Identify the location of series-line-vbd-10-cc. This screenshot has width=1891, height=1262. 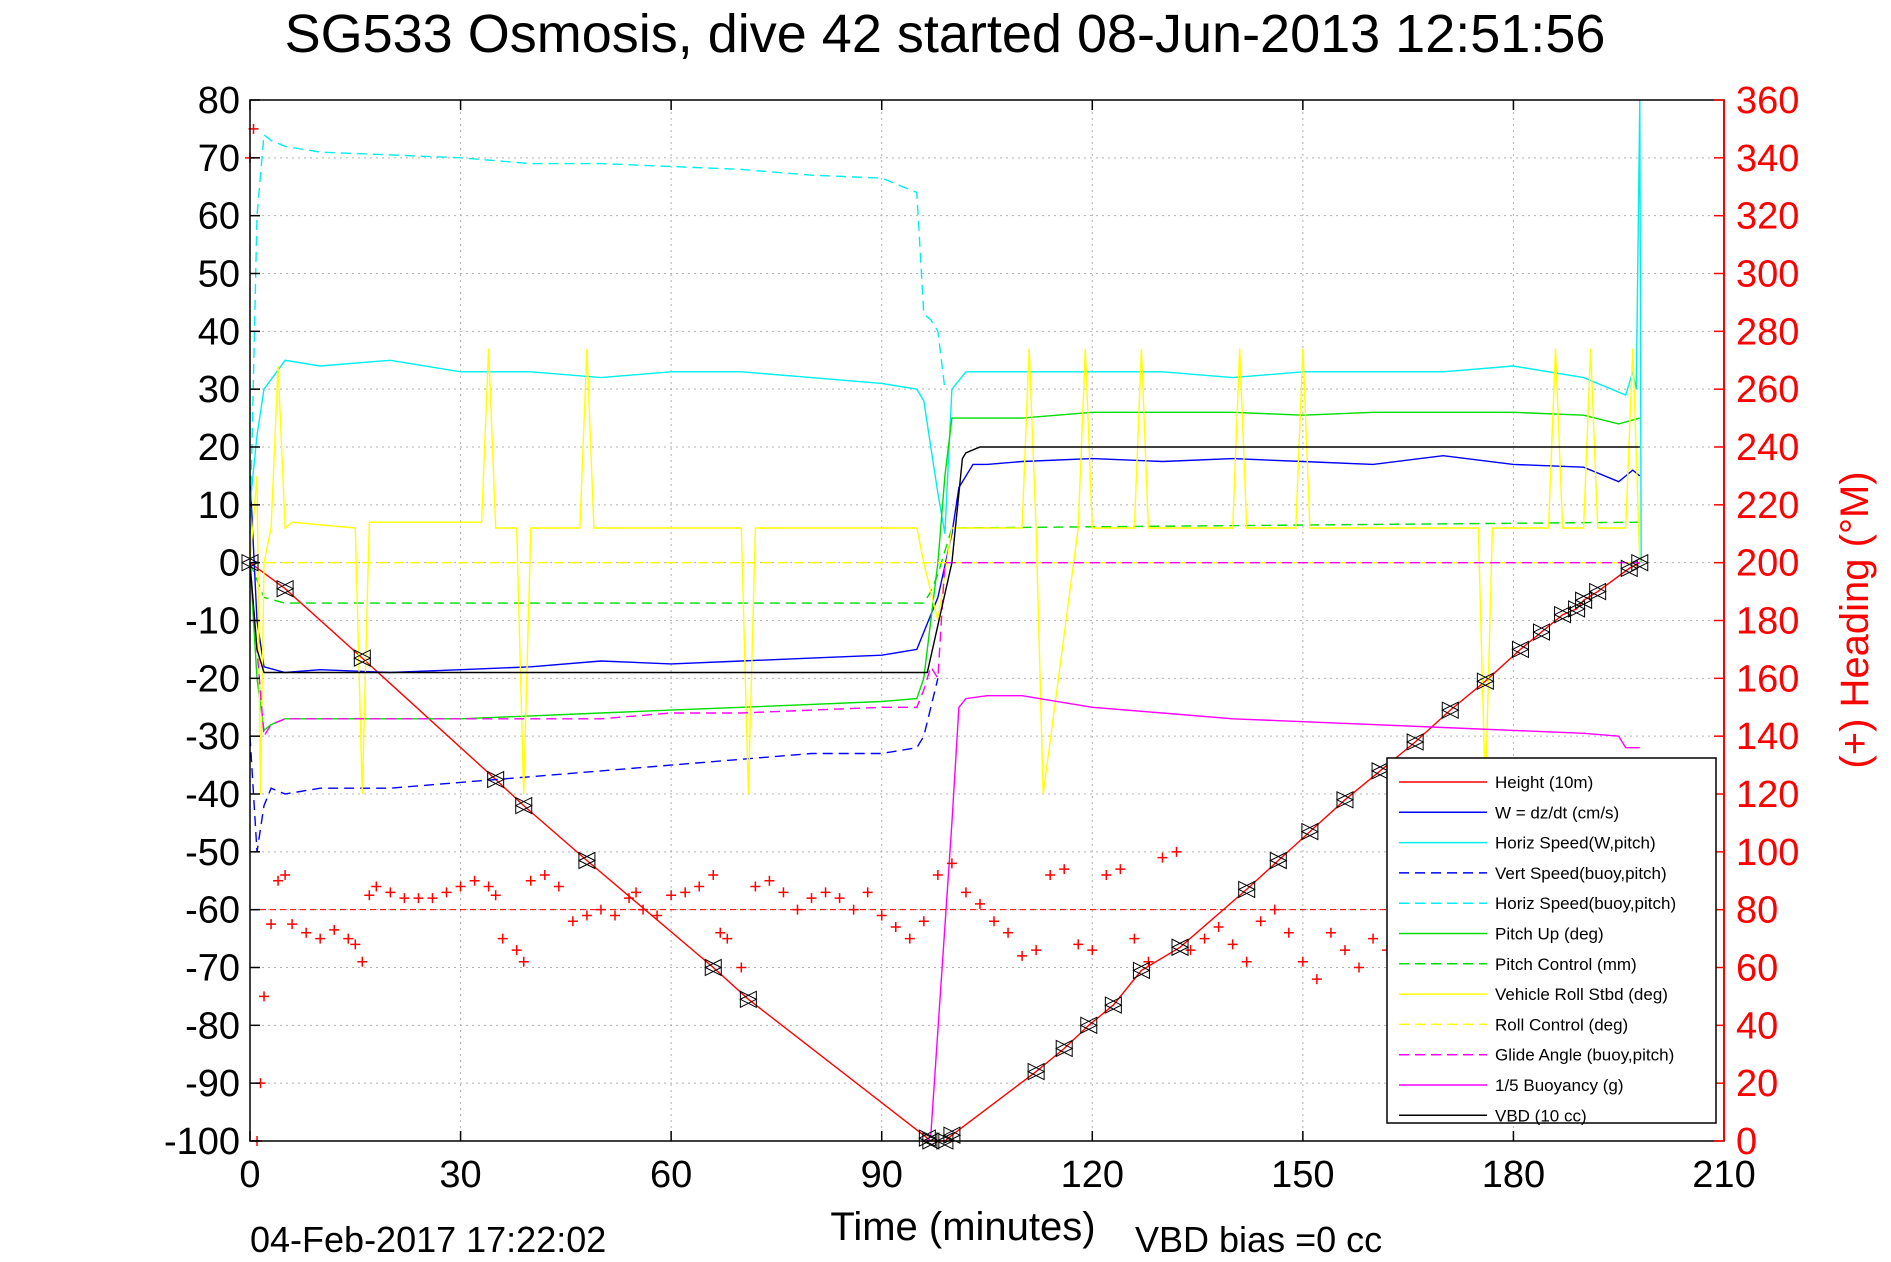
(944, 560).